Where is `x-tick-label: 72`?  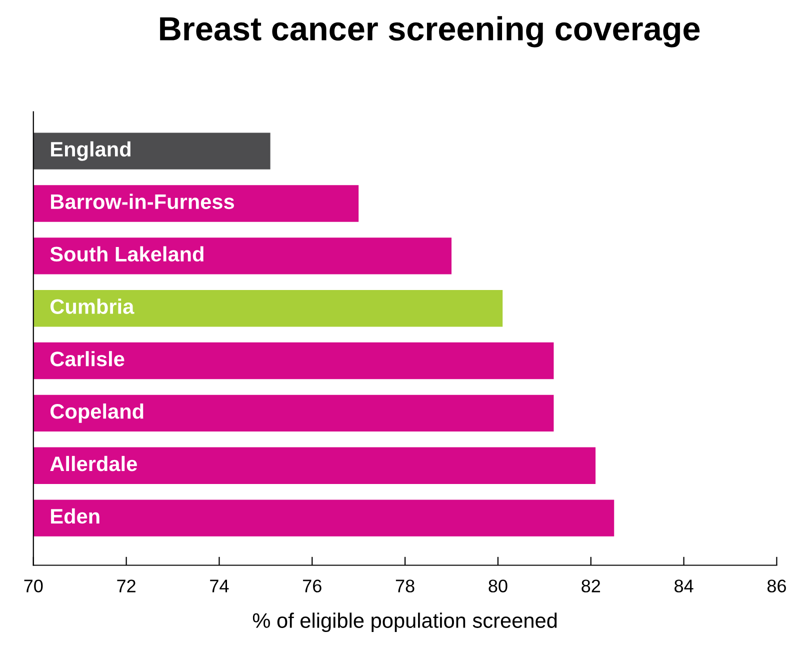
x-tick-label: 72 is located at coordinates (126, 586).